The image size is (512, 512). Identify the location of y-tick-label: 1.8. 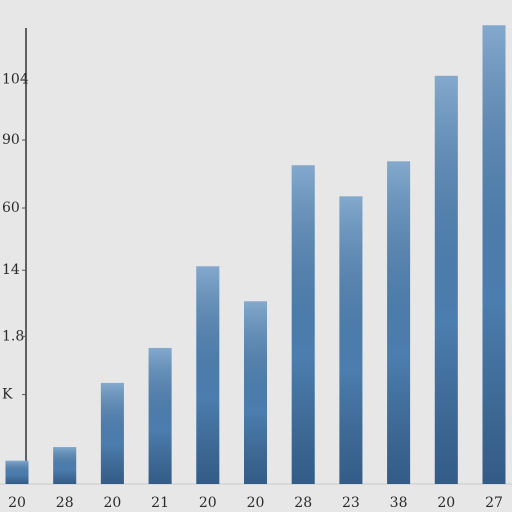
(13, 336).